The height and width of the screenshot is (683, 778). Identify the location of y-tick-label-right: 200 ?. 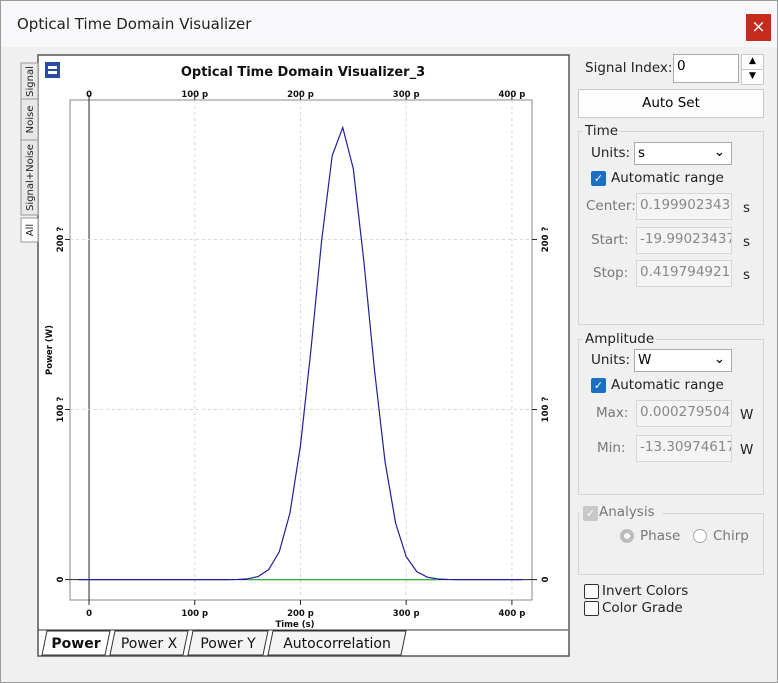
(546, 240).